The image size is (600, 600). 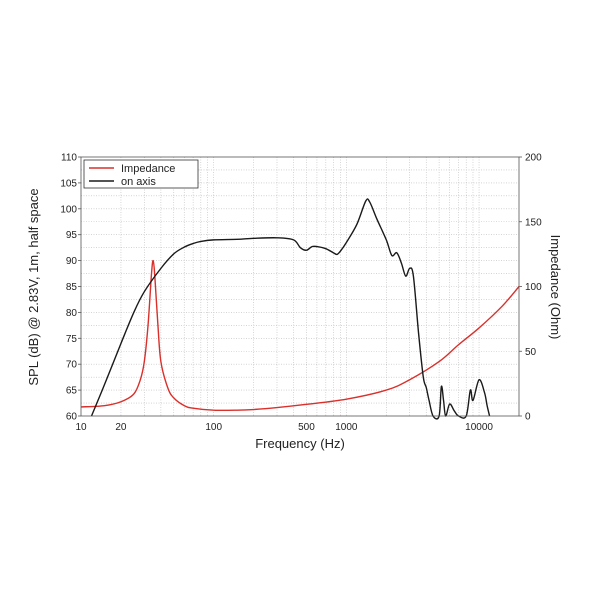 What do you see at coordinates (68, 209) in the screenshot?
I see `y-tick-label: 100` at bounding box center [68, 209].